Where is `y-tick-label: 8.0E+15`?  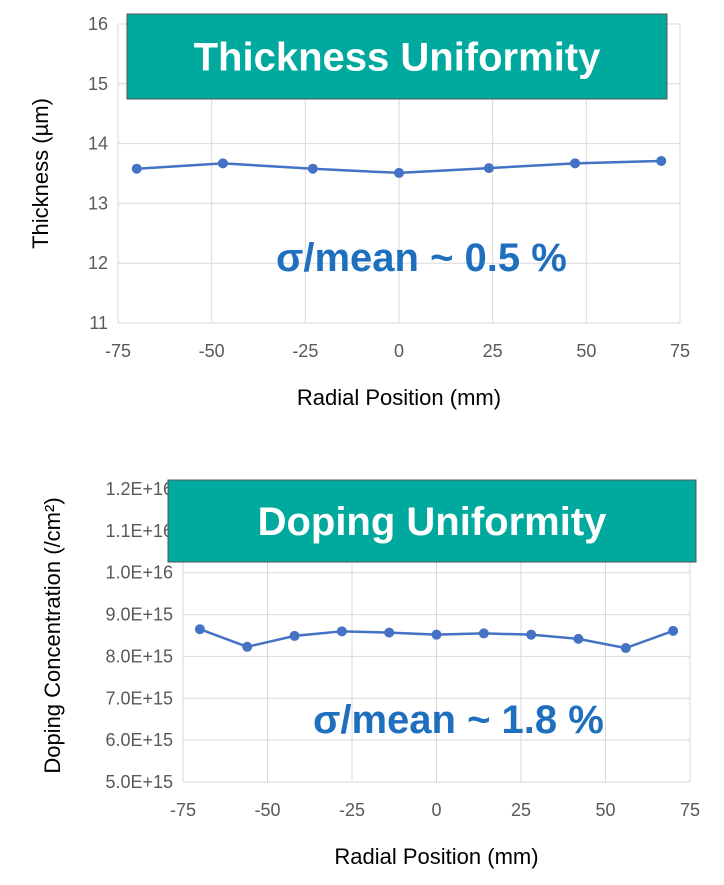
y-tick-label: 8.0E+15 is located at coordinates (139, 656).